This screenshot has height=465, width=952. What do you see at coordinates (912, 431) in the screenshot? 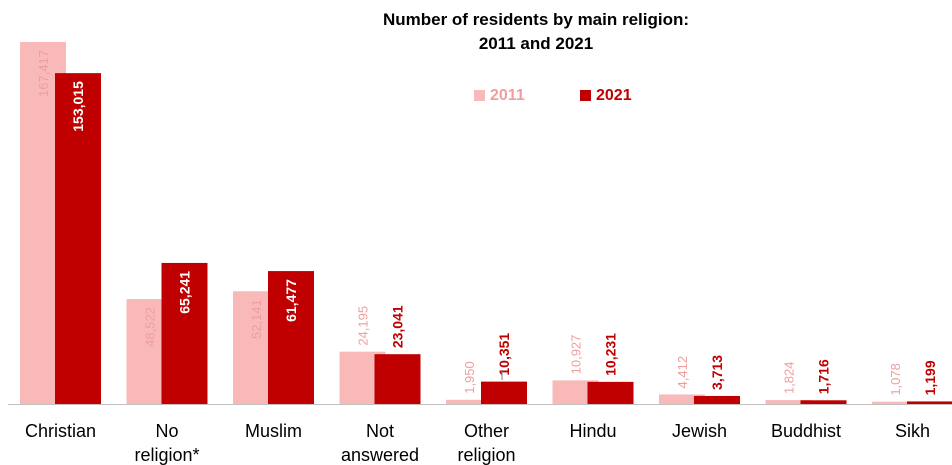
I see `category-label-8-0: Sikh` at bounding box center [912, 431].